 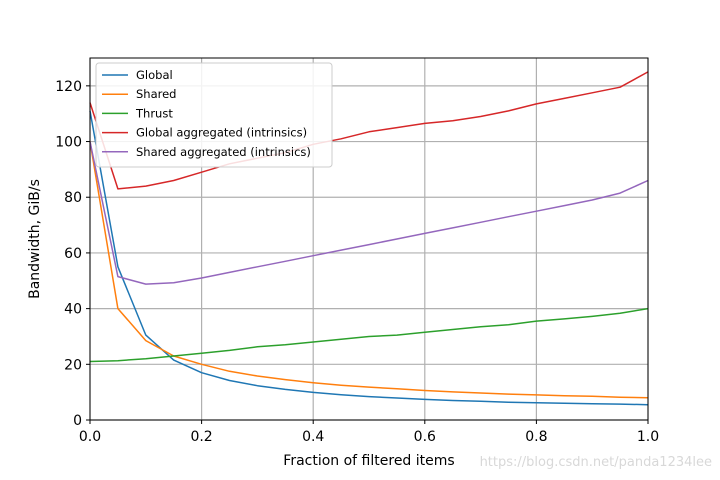 I want to click on y-tick-label: 60, so click(x=73, y=254).